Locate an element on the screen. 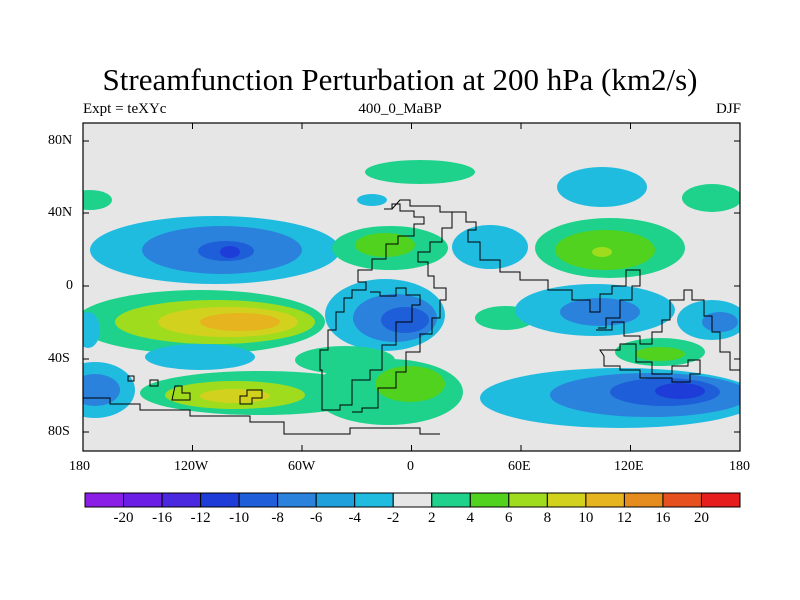  season-label: DJF is located at coordinates (728, 109).